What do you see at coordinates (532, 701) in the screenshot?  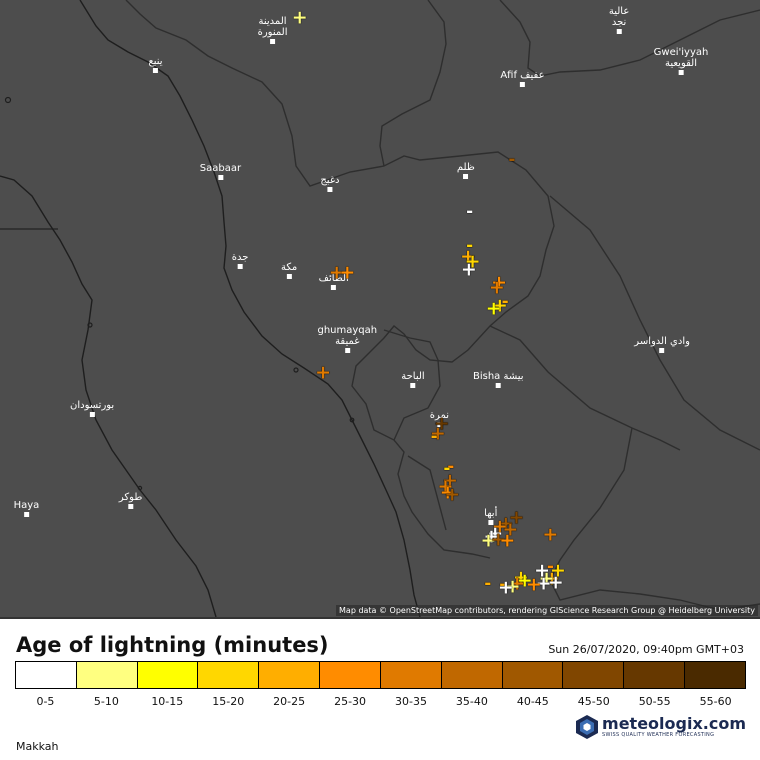 I see `color-scale-label: 40-45` at bounding box center [532, 701].